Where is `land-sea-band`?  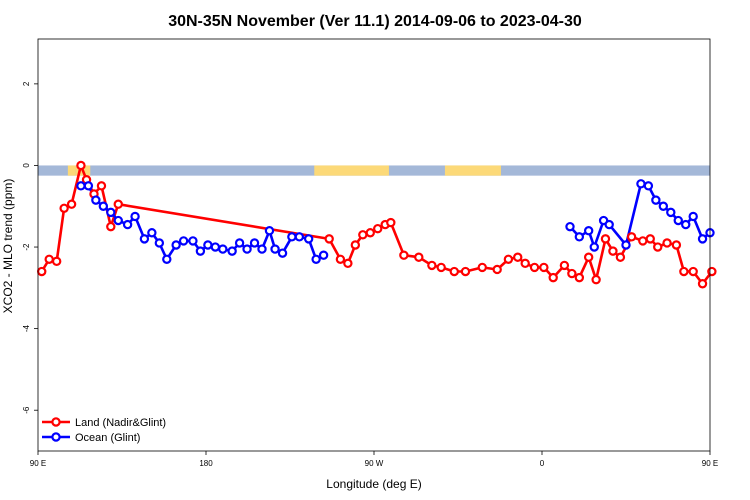
land-sea-band is located at coordinates (374, 170).